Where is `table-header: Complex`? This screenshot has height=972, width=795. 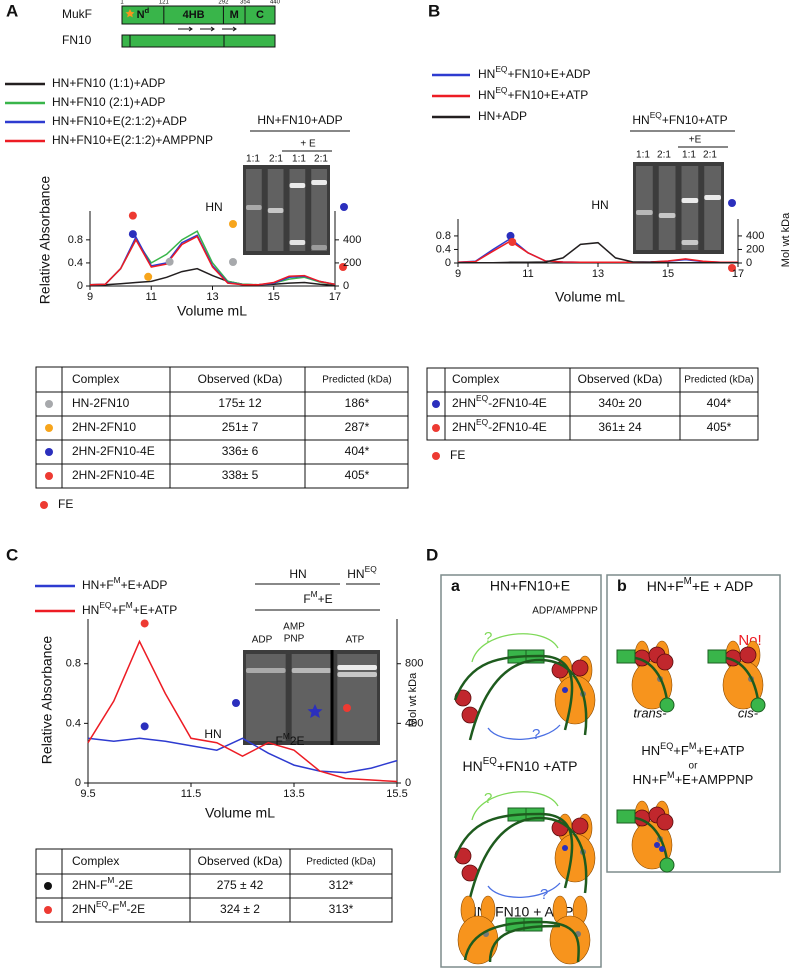
table-header: Complex is located at coordinates (95, 861).